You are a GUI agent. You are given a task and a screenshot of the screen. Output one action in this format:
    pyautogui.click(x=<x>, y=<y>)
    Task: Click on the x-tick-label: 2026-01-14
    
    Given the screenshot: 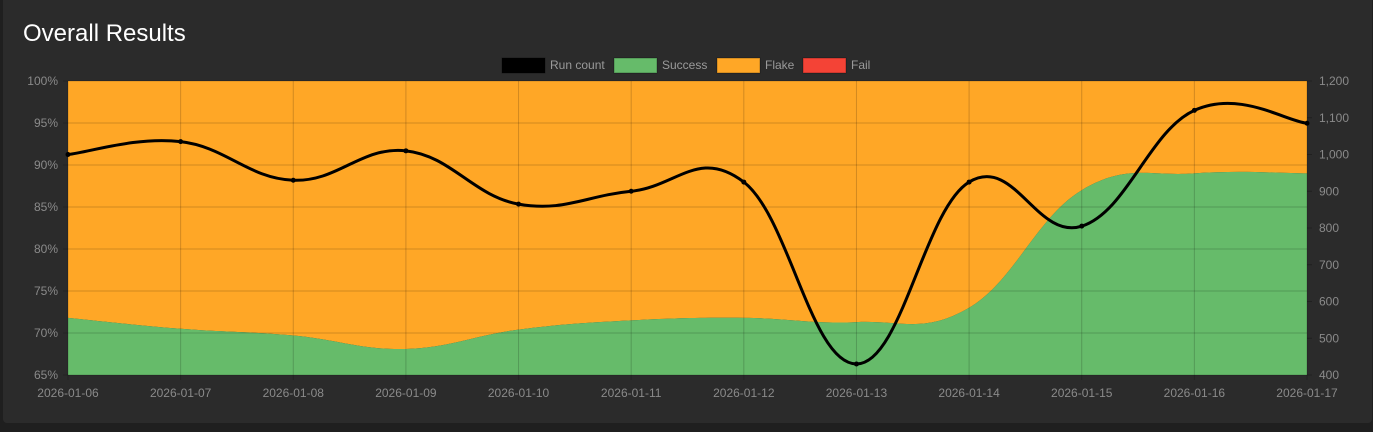 What is the action you would take?
    pyautogui.click(x=969, y=393)
    